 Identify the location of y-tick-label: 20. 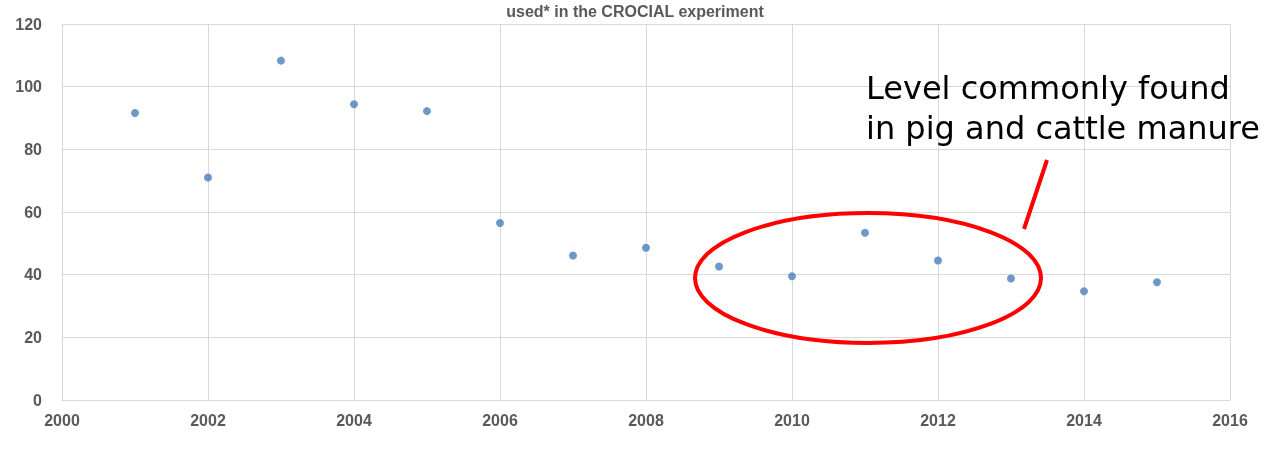
(33, 337).